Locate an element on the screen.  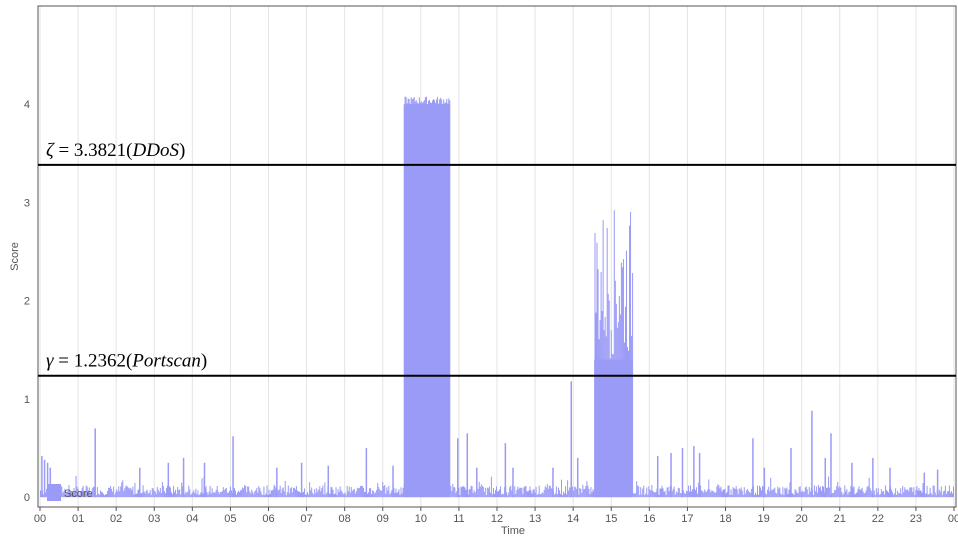
x-tick-label: 07 is located at coordinates (306, 519).